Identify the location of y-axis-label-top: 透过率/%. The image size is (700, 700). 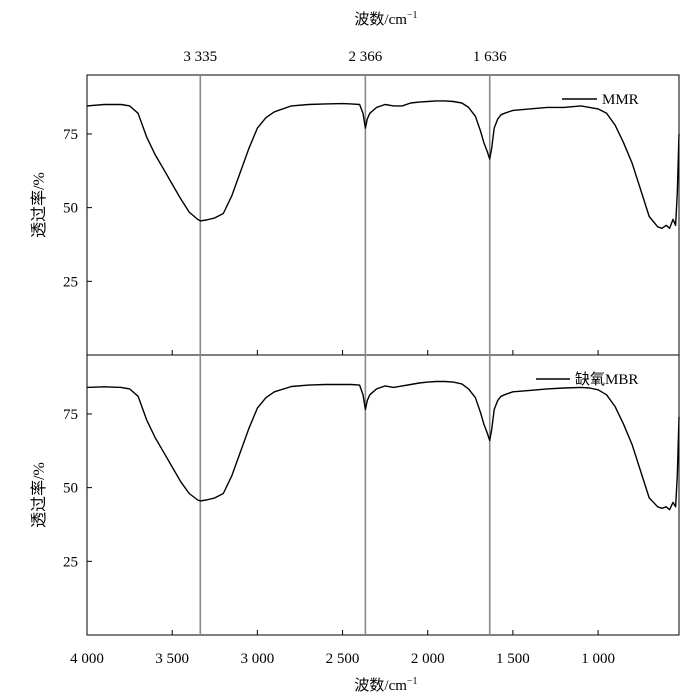
(39, 205).